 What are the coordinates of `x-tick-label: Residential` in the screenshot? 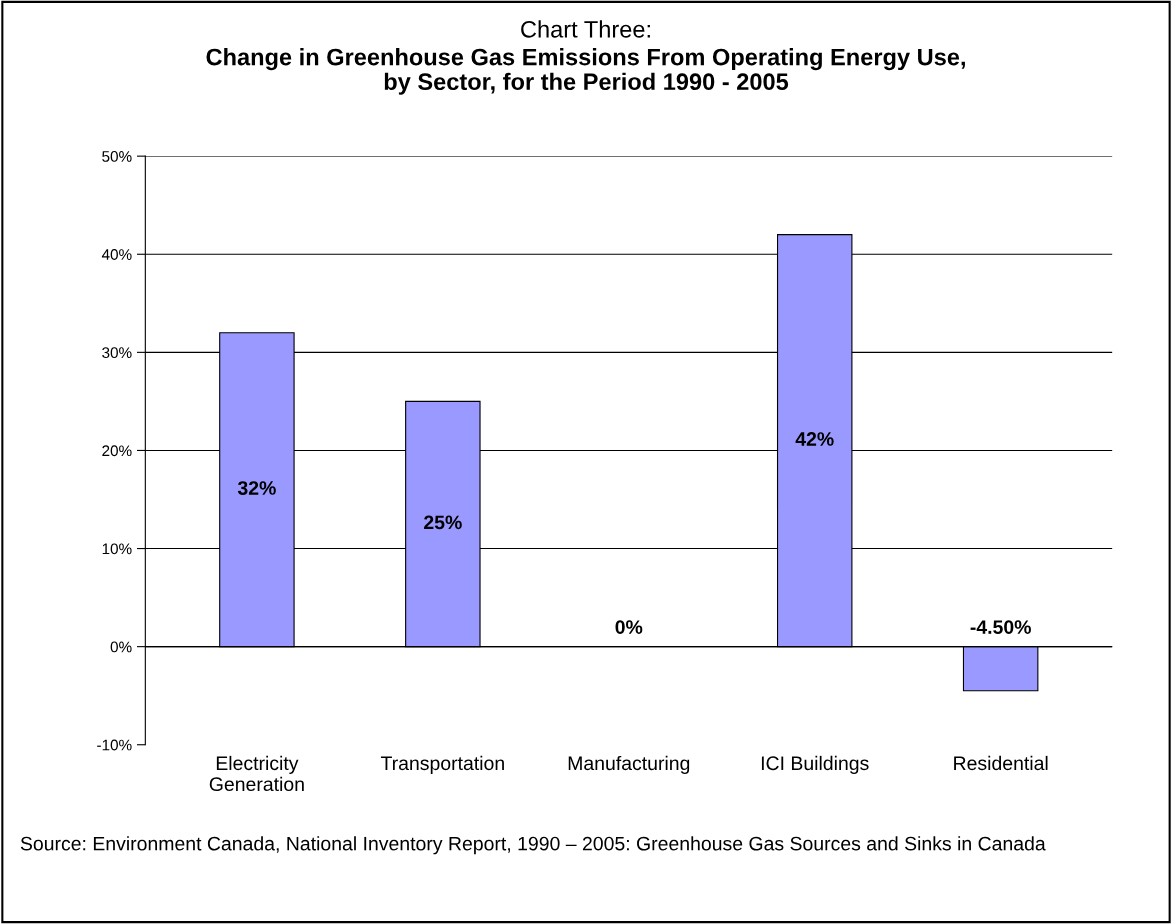 It's located at (1001, 763).